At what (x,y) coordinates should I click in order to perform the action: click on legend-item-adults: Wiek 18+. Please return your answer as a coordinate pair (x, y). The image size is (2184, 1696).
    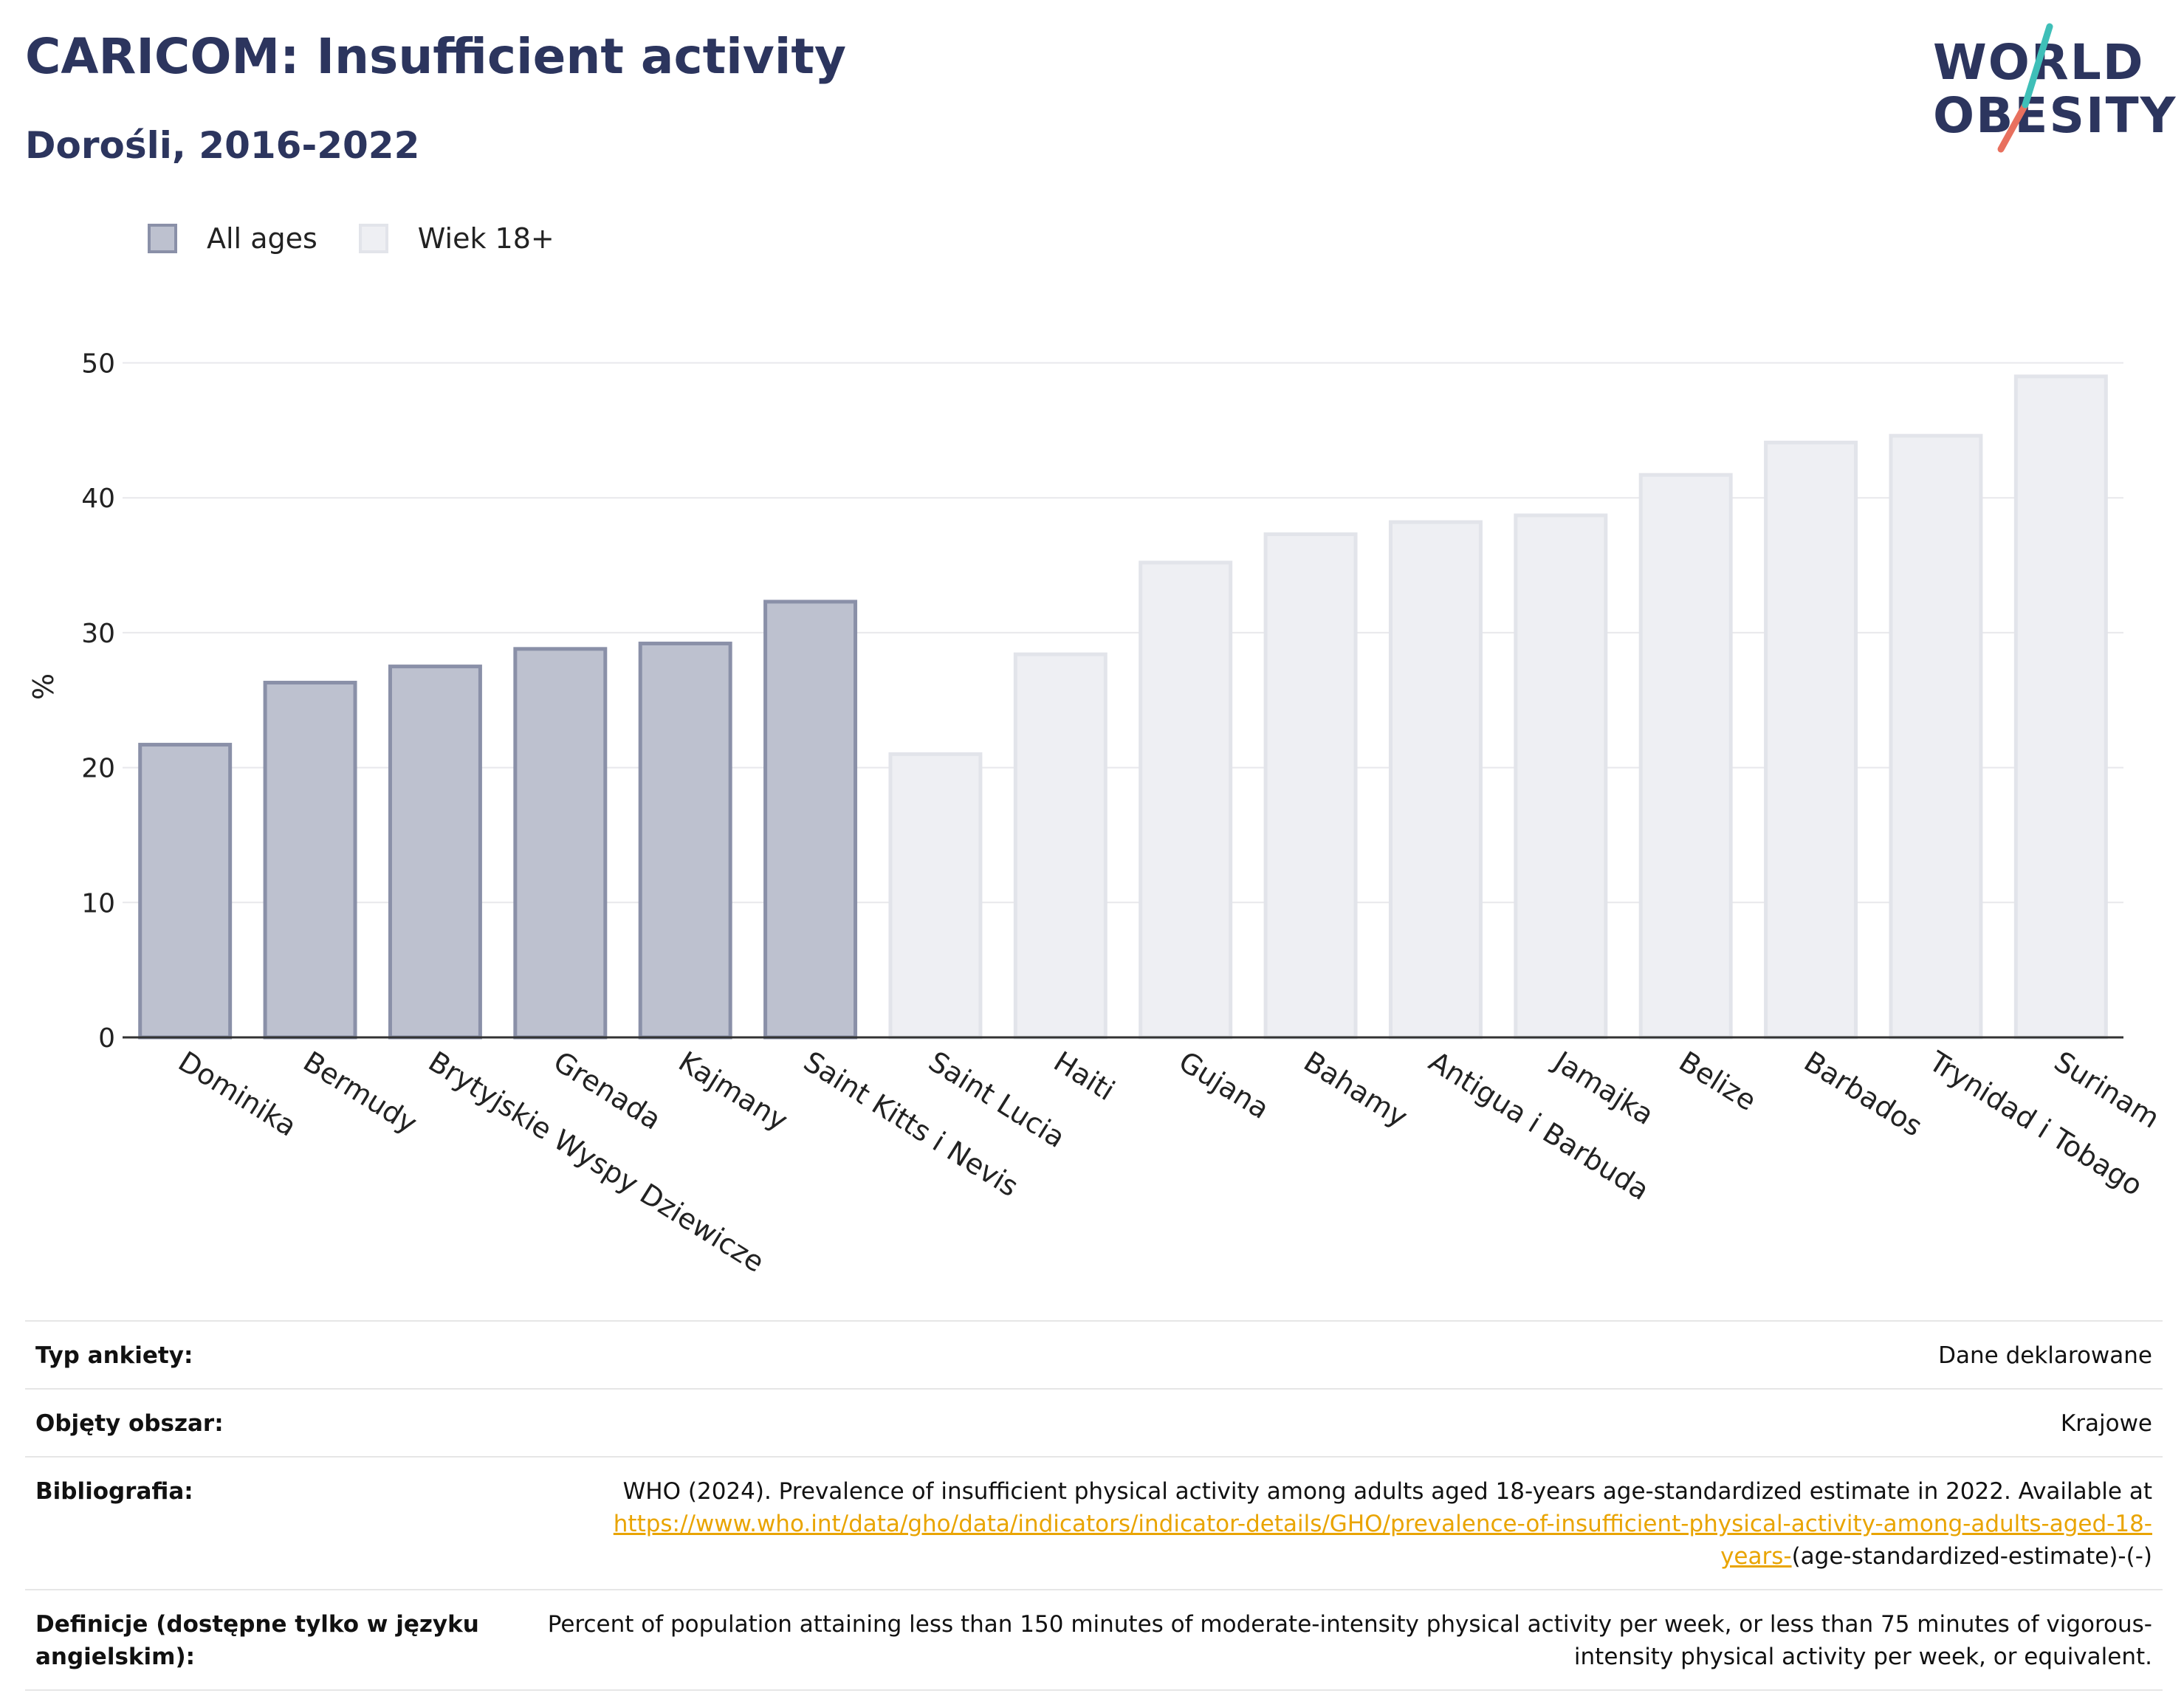
    Looking at the image, I should click on (456, 238).